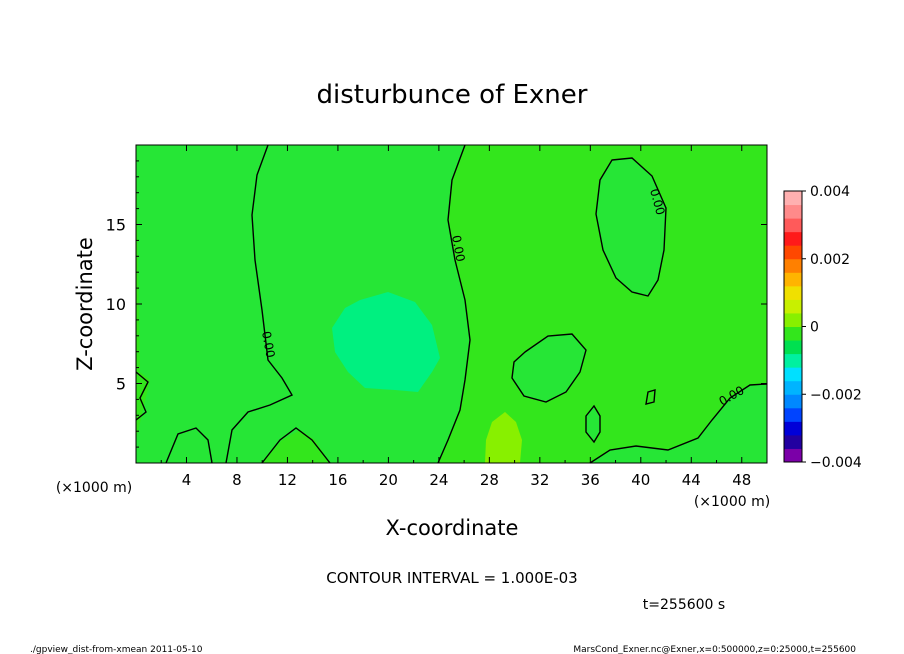 Image resolution: width=904 pixels, height=654 pixels. I want to click on central-band-region, so click(348, 304).